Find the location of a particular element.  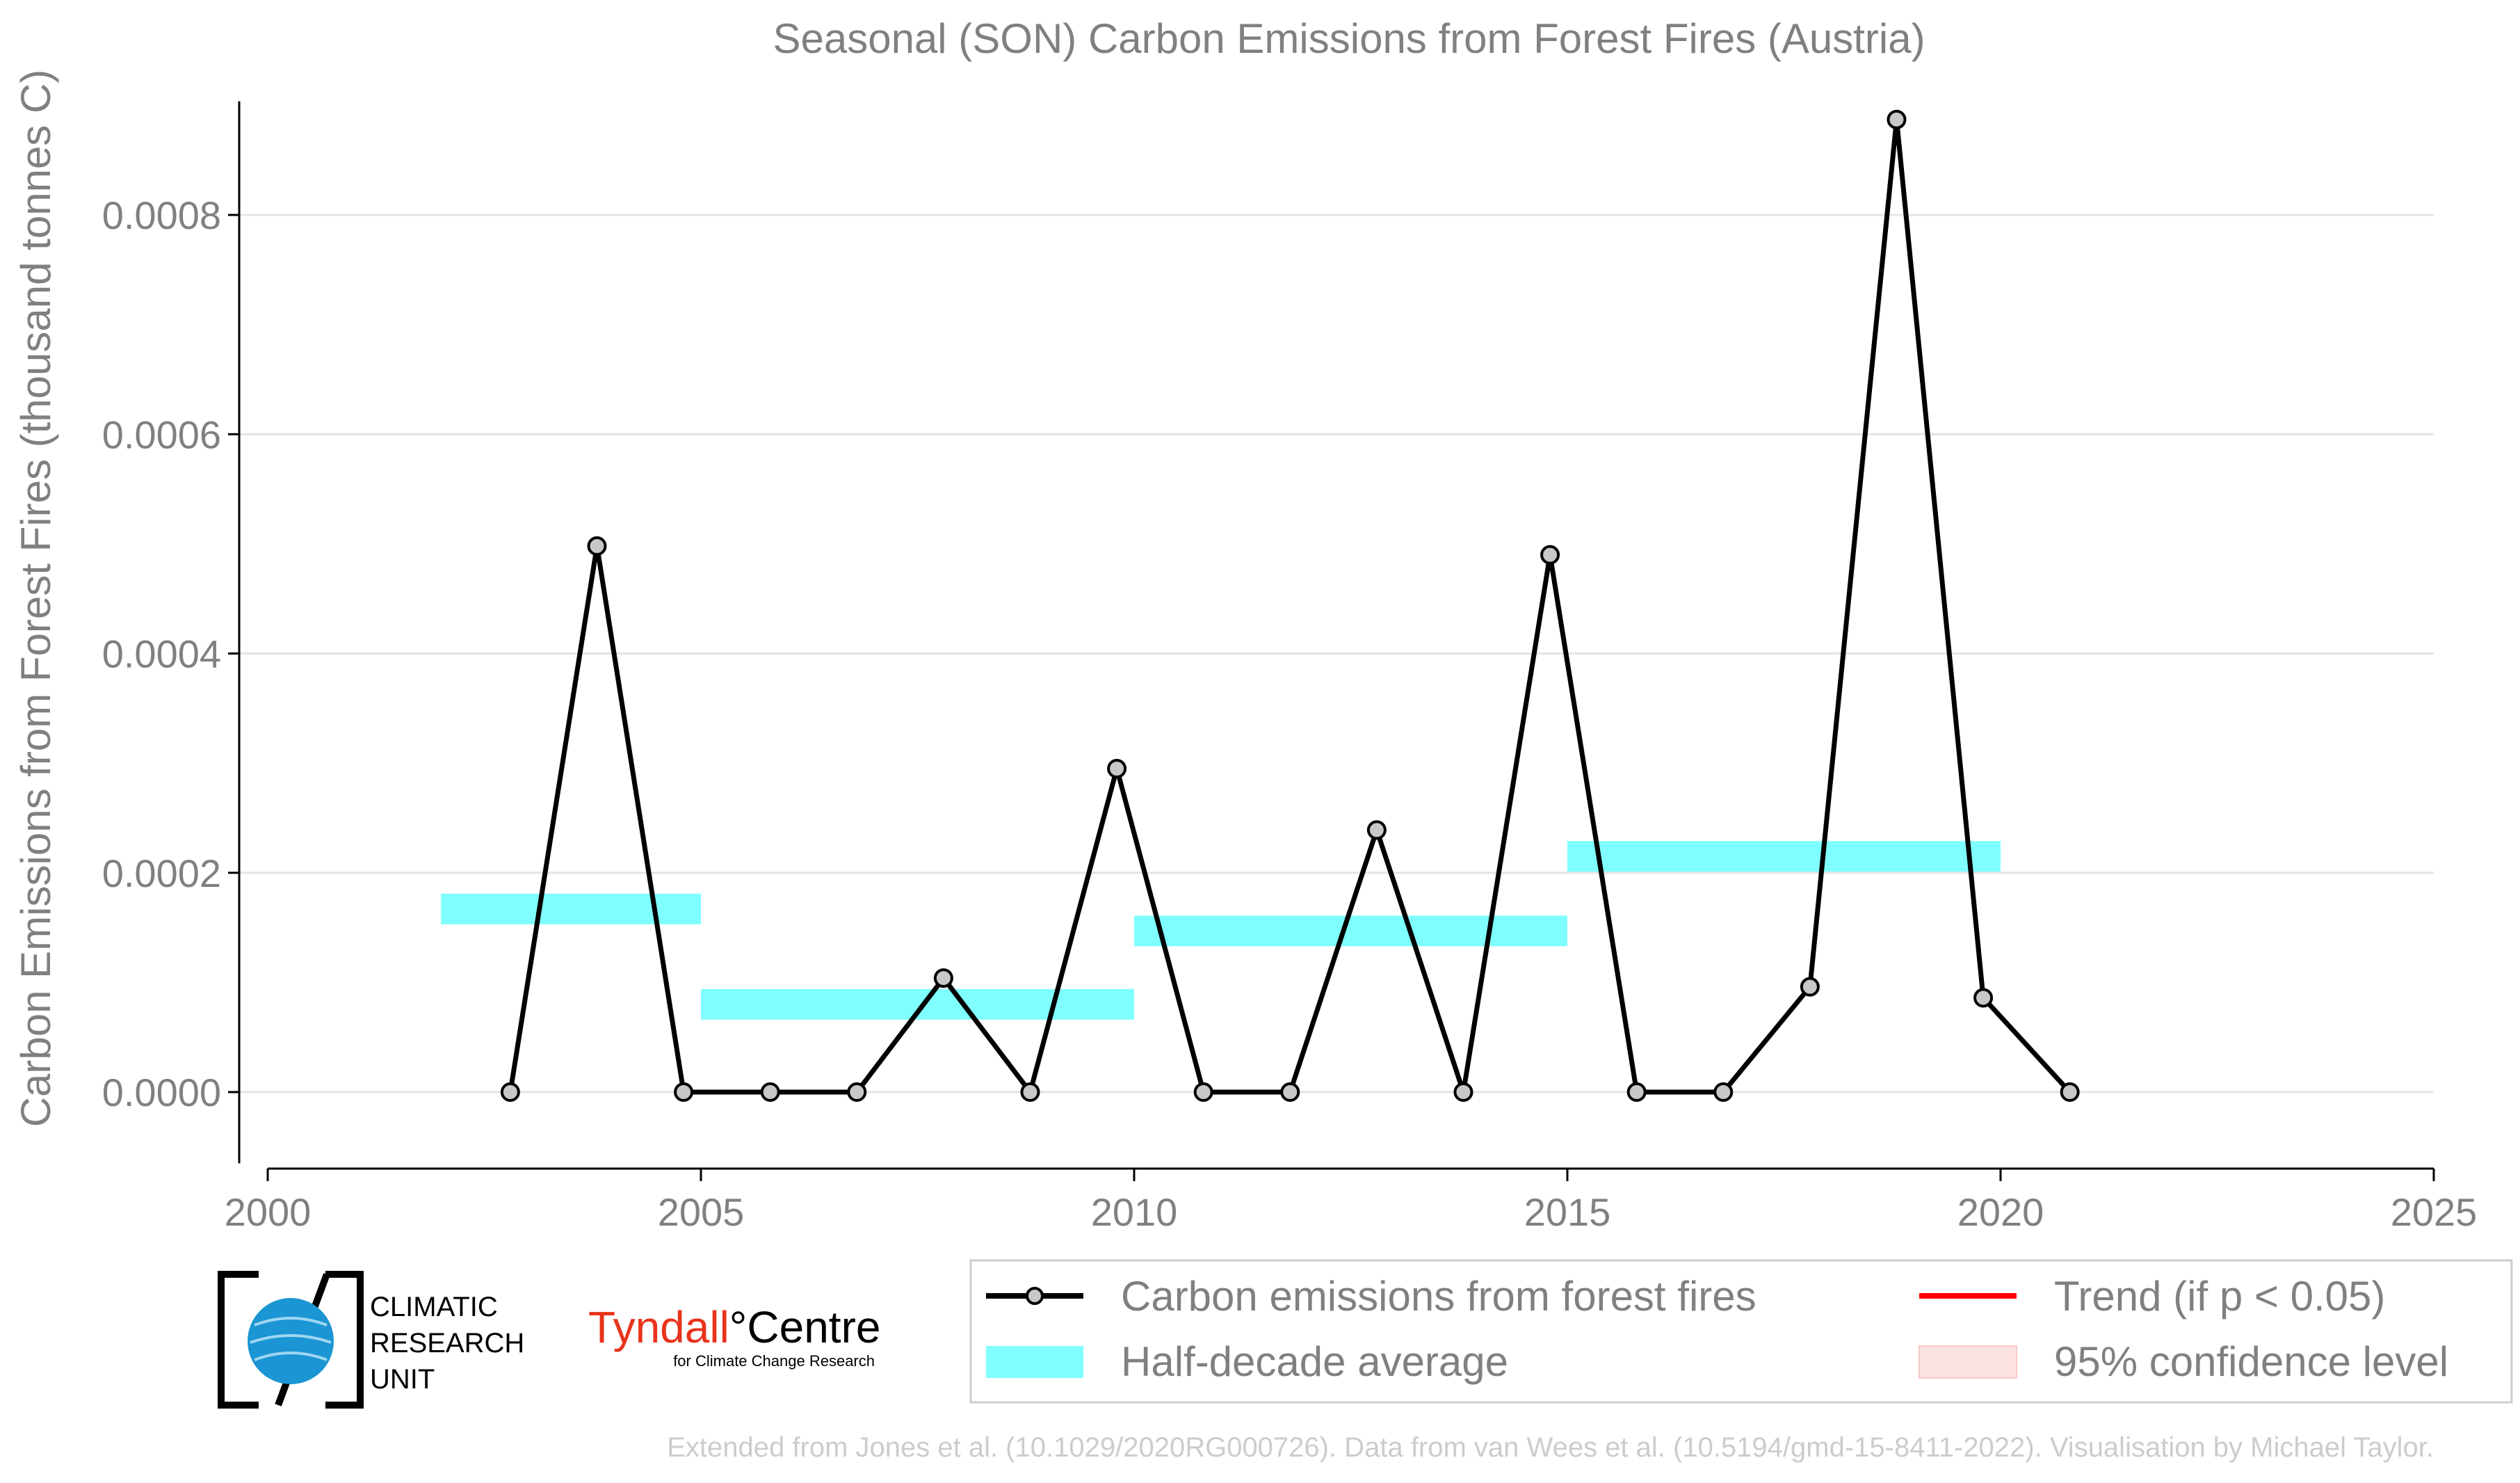

cru-logo: CLIMATIC RESEARCH UNIT is located at coordinates (371, 1340).